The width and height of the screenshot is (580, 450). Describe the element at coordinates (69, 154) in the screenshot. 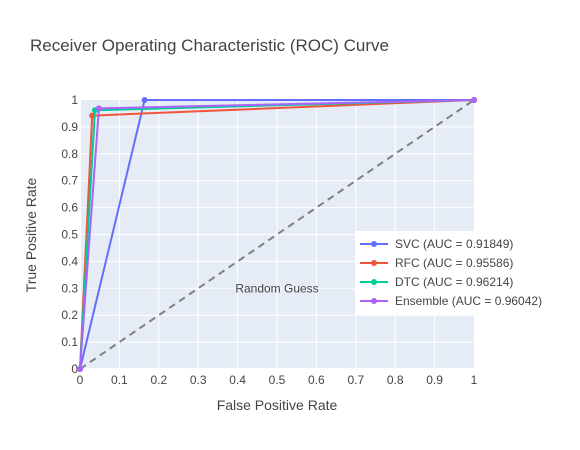

I see `y-tick-label: 0.8` at that location.